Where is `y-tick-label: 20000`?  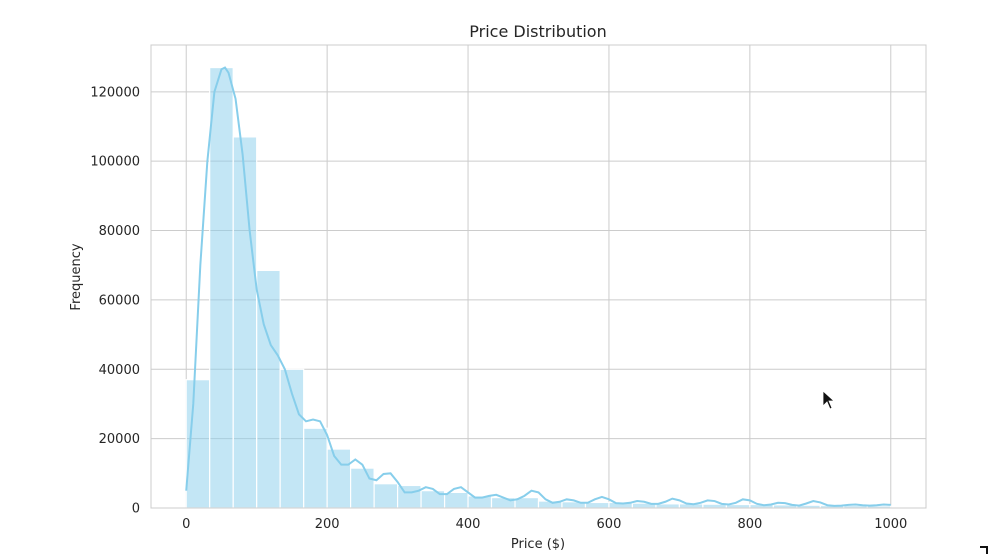 y-tick-label: 20000 is located at coordinates (119, 439).